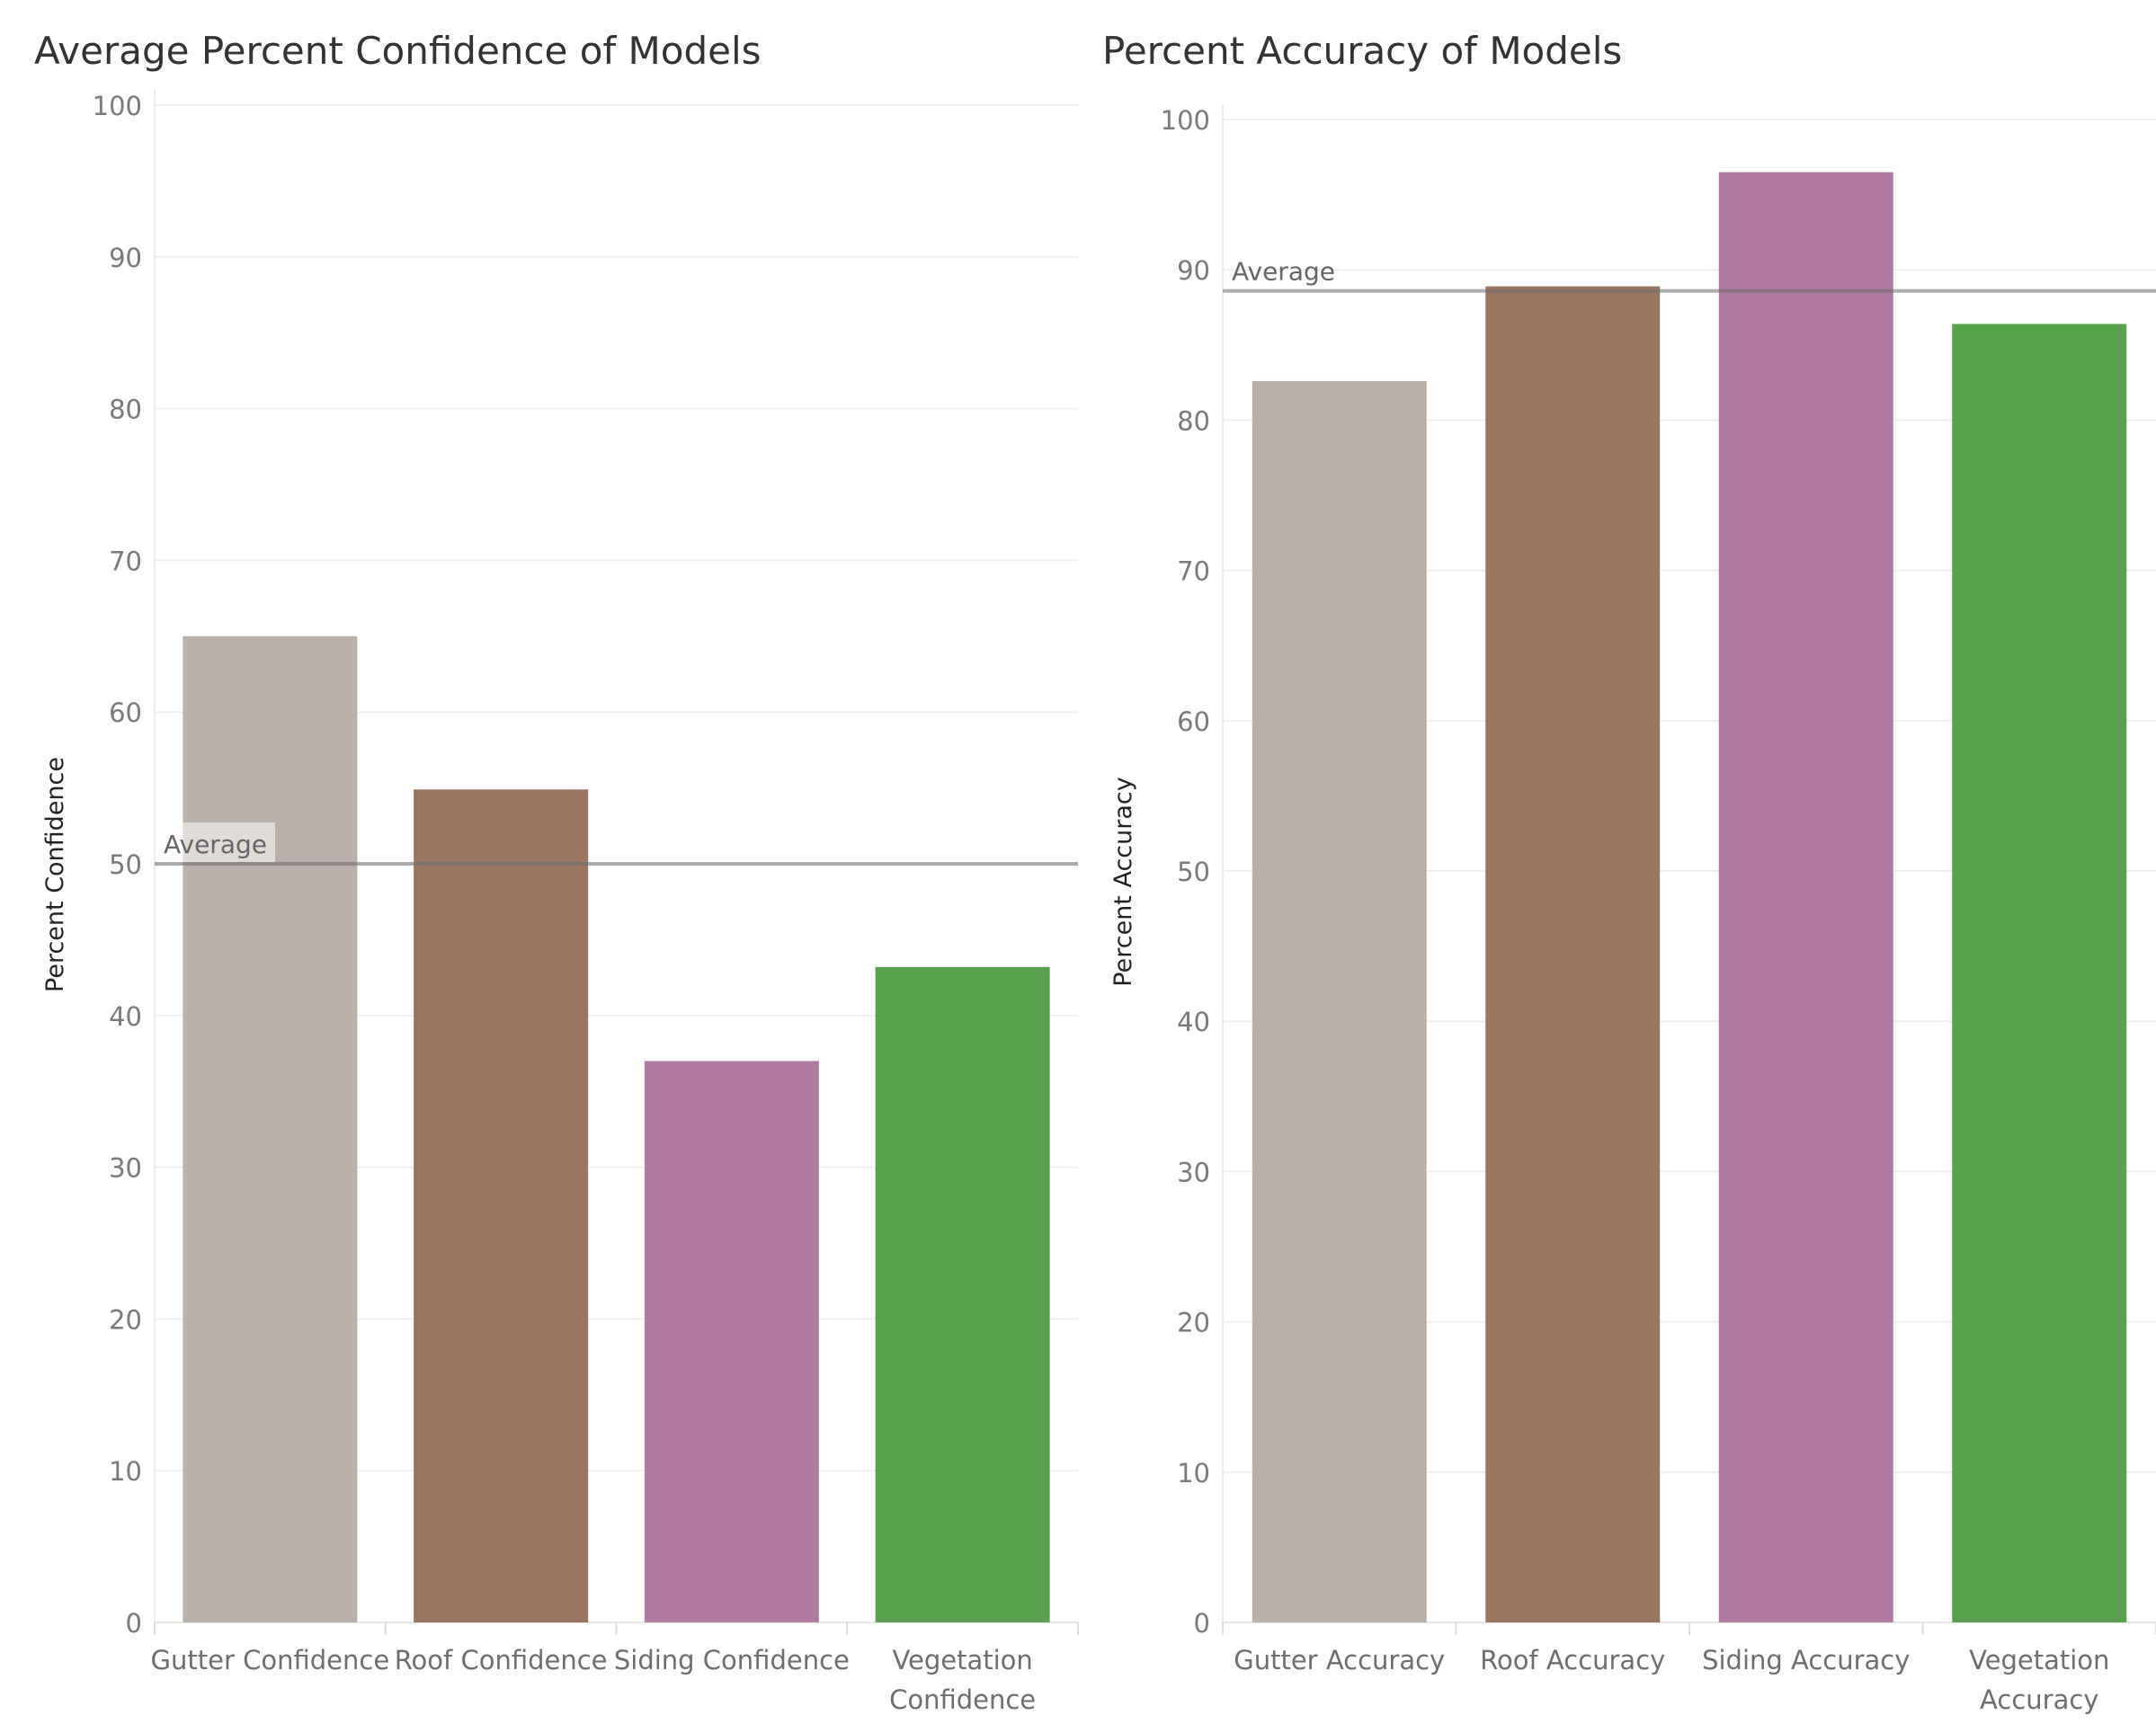  I want to click on x-category-label: Siding Confidence, so click(732, 1660).